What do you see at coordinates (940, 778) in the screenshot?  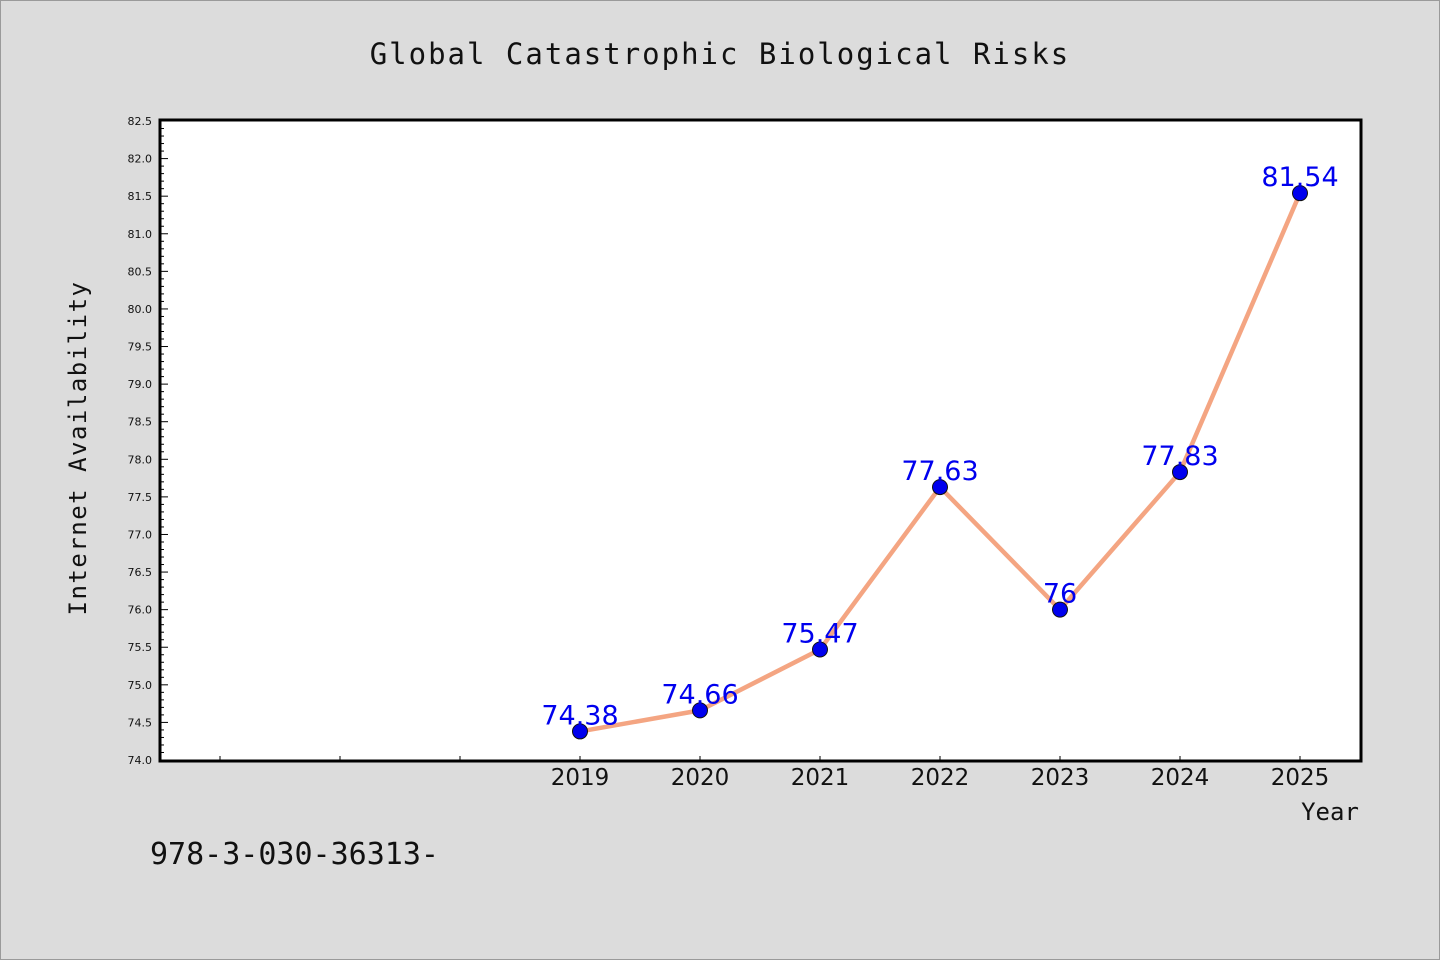 I see `x-tick-label: 2022` at bounding box center [940, 778].